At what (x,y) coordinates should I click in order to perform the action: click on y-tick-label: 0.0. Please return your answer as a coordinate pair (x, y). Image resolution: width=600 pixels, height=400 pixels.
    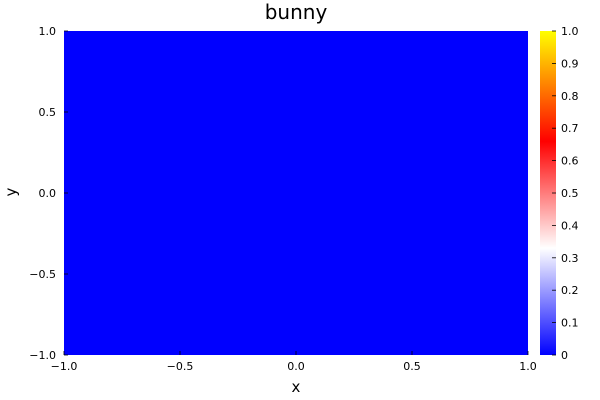
    Looking at the image, I should click on (48, 193).